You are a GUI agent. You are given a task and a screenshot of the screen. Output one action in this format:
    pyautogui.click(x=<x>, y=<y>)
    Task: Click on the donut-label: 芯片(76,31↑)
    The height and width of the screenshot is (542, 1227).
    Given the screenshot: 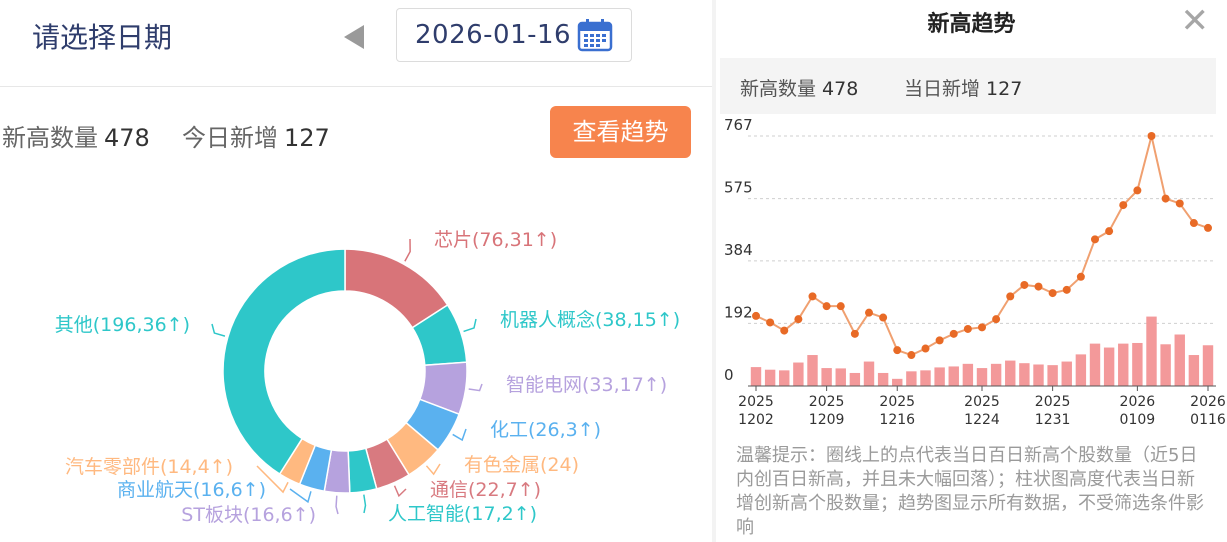 What is the action you would take?
    pyautogui.click(x=495, y=240)
    